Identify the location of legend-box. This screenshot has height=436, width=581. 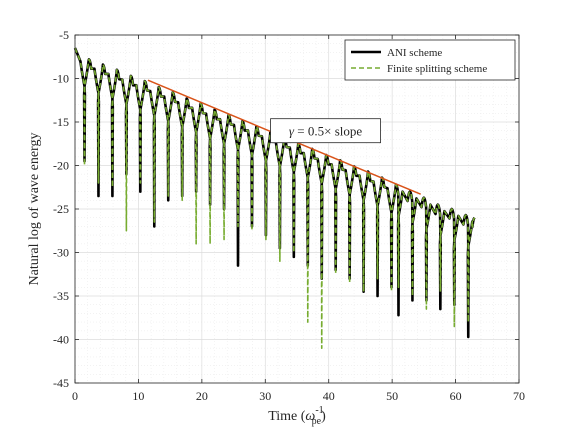
(430, 60).